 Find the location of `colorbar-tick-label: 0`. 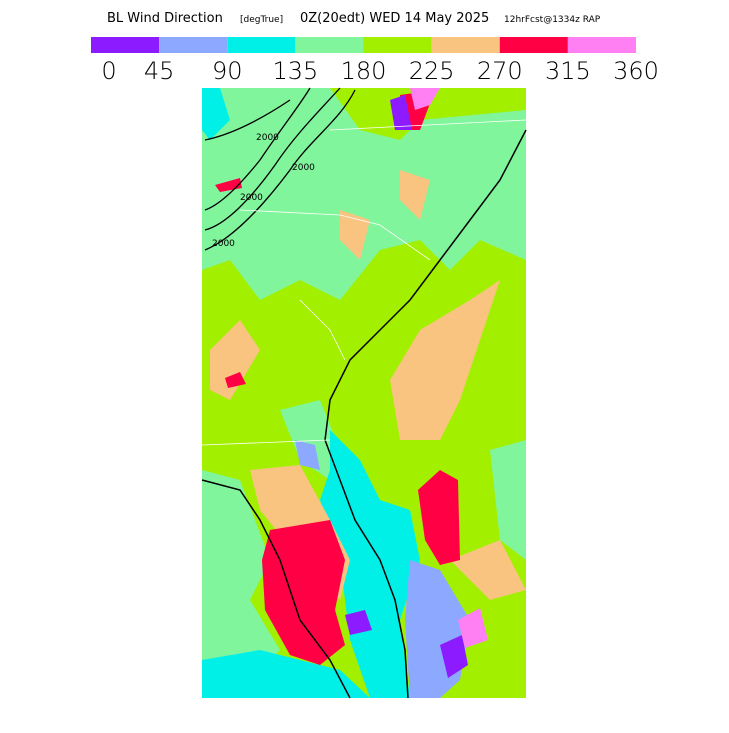

colorbar-tick-label: 0 is located at coordinates (108, 71).